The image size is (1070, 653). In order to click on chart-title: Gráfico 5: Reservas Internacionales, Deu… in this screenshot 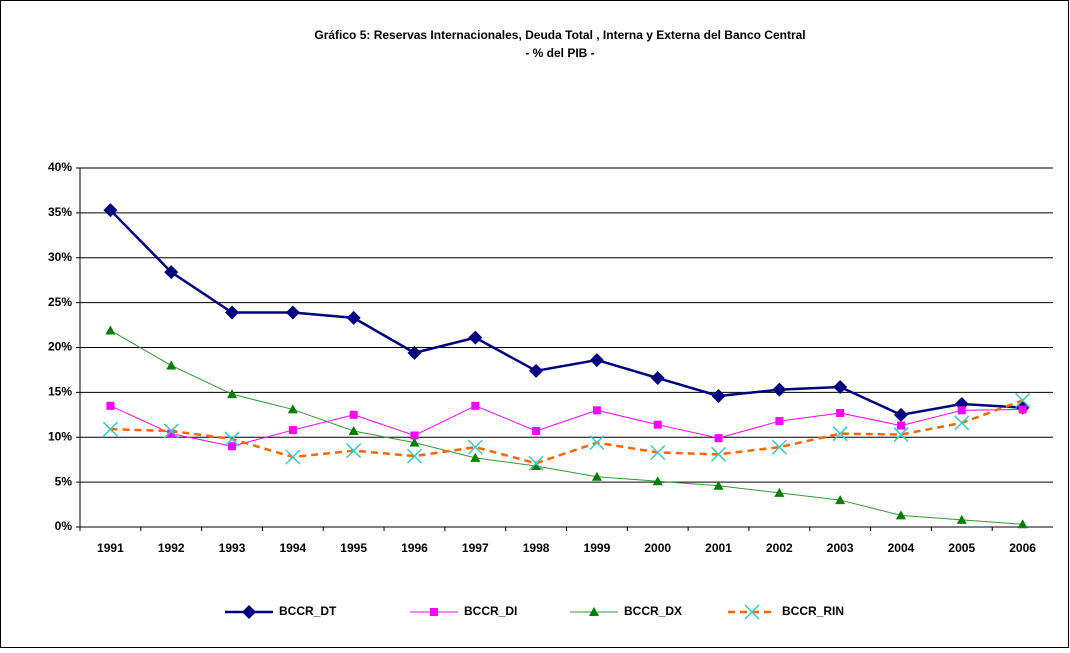, I will do `click(559, 35)`.